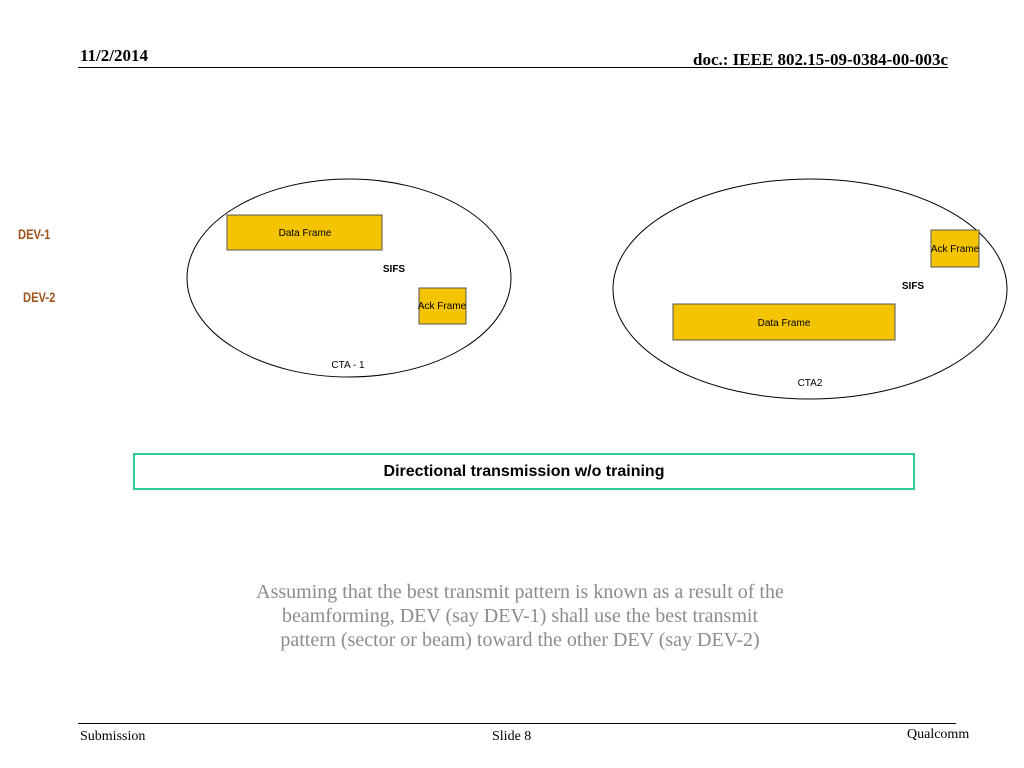 This screenshot has height=768, width=1024. I want to click on footer-submission: Submission, so click(113, 736).